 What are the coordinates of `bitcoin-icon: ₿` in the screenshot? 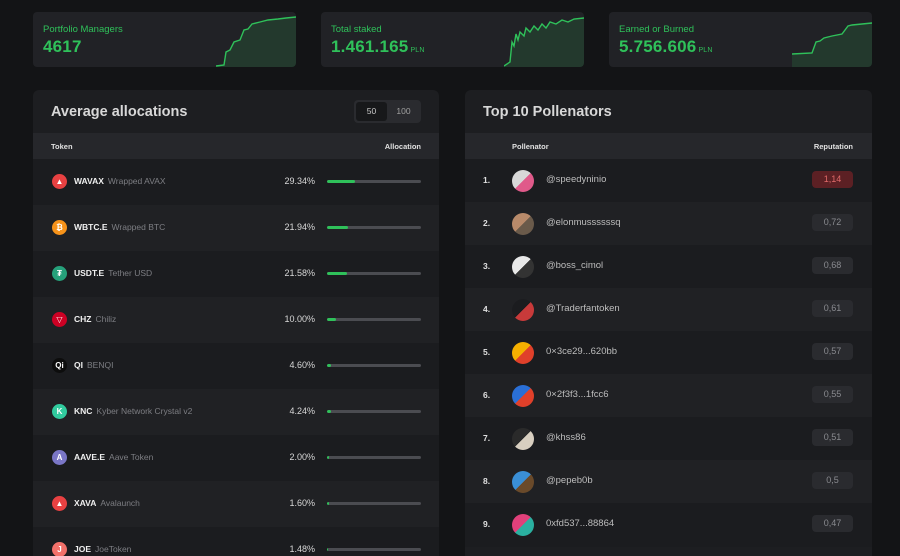 It's located at (59, 227).